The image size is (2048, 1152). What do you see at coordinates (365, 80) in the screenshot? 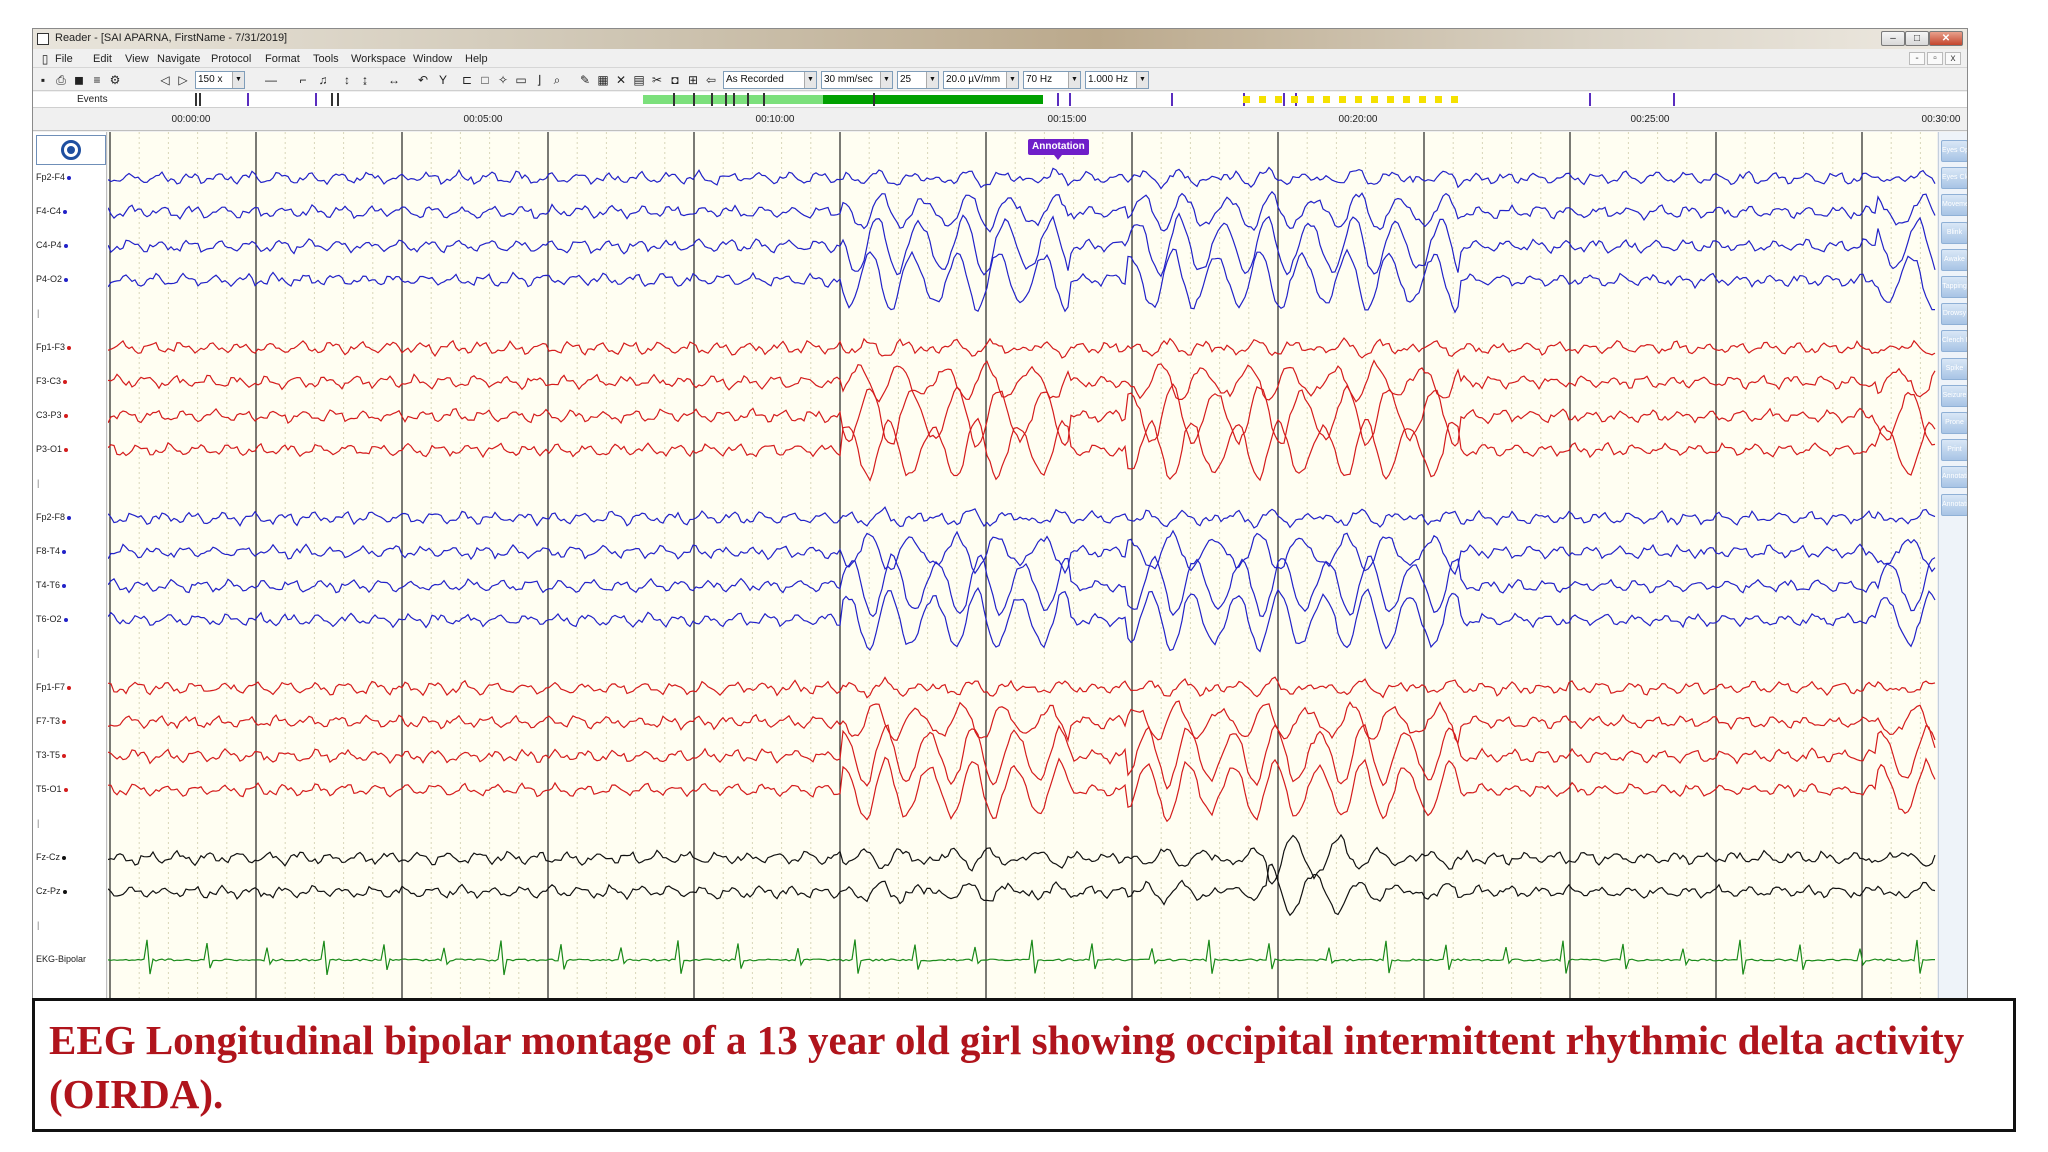
I see `vertical-scale-2-icon: ↨` at bounding box center [365, 80].